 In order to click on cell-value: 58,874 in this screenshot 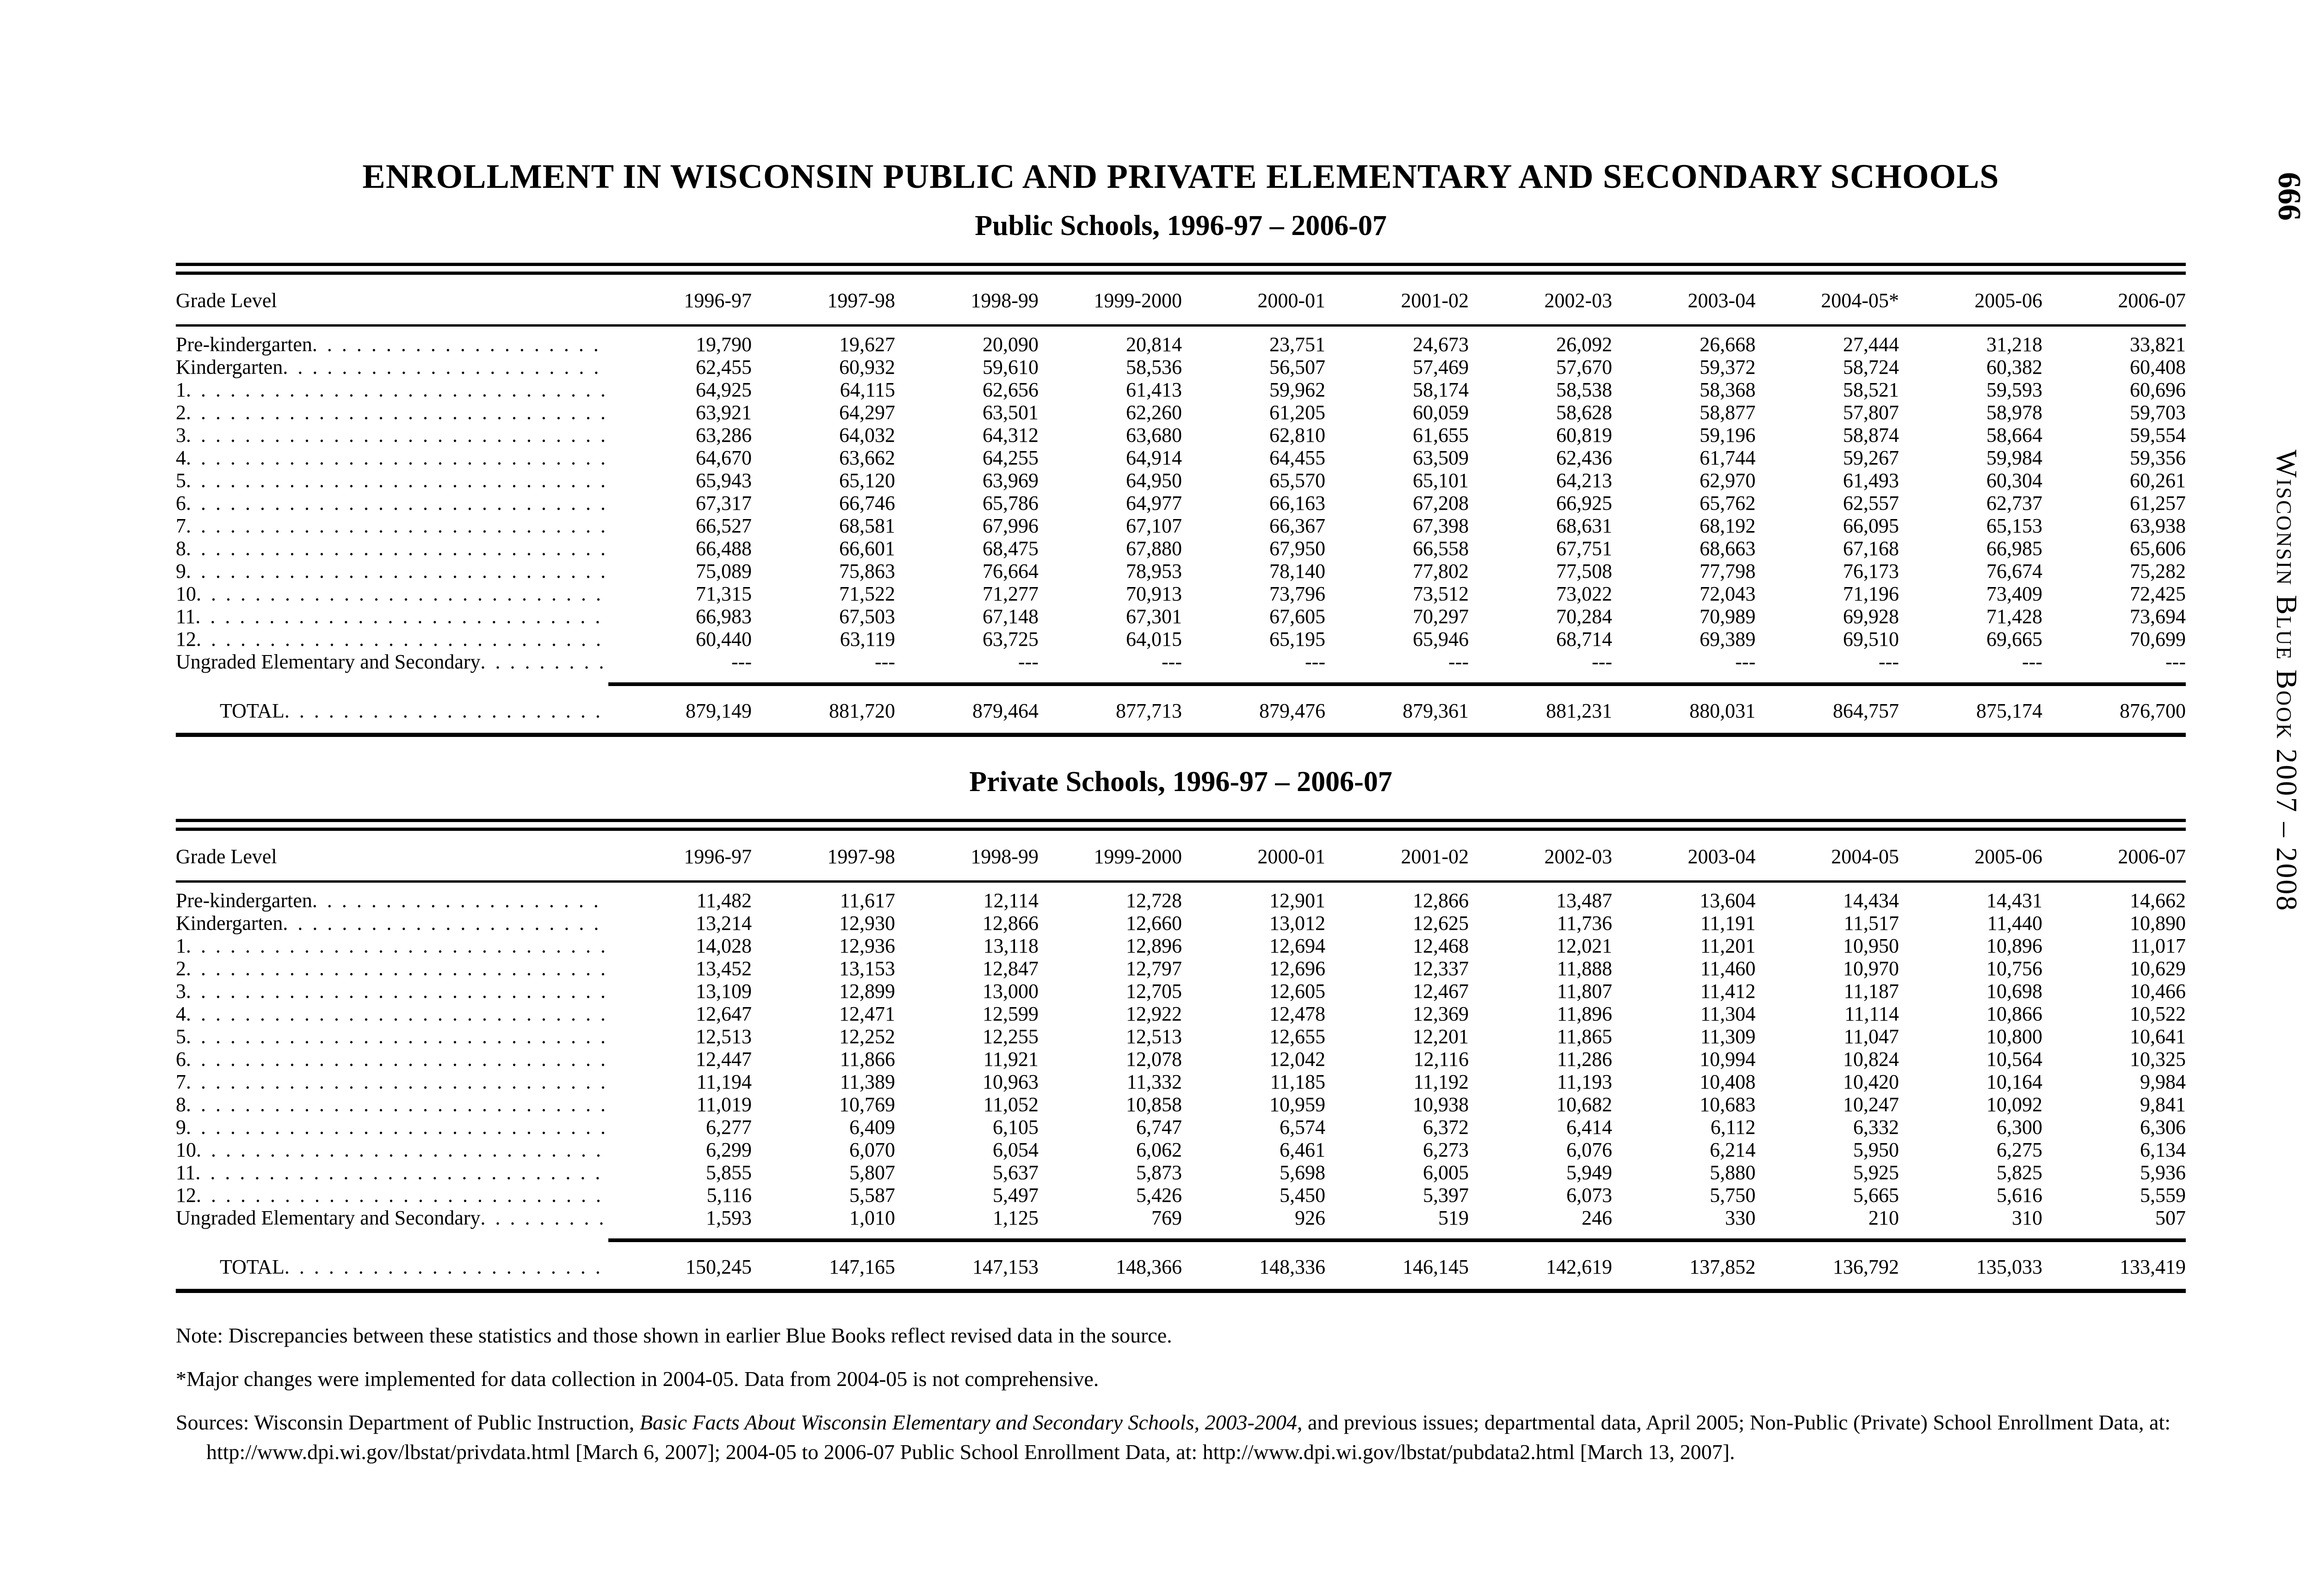, I will do `click(1871, 435)`.